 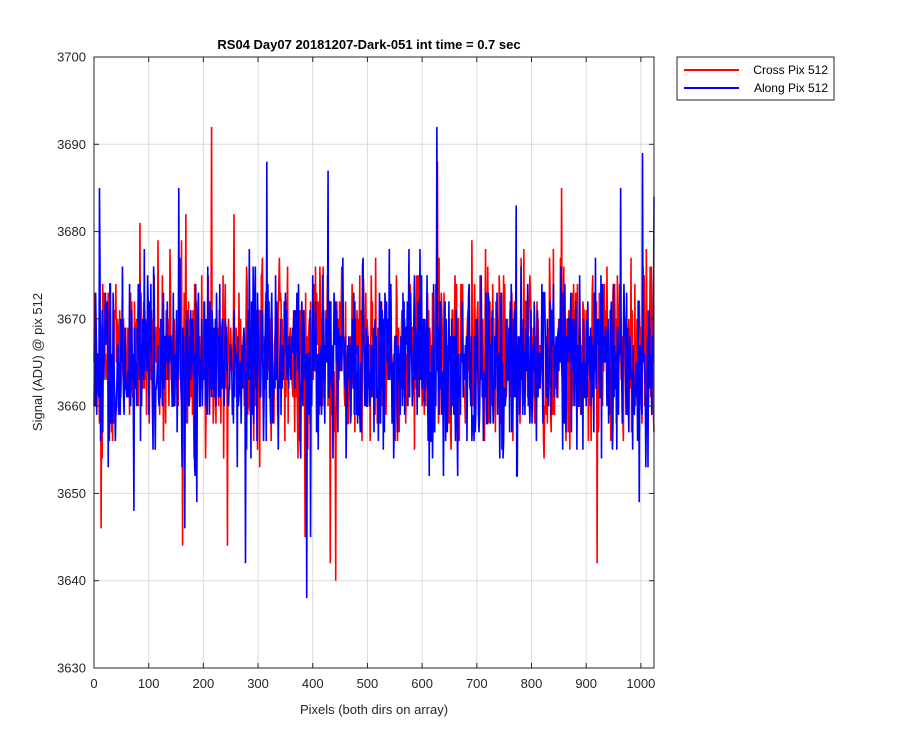 I want to click on legend: Cross Pix 512 Along Pix 512, so click(x=755, y=78).